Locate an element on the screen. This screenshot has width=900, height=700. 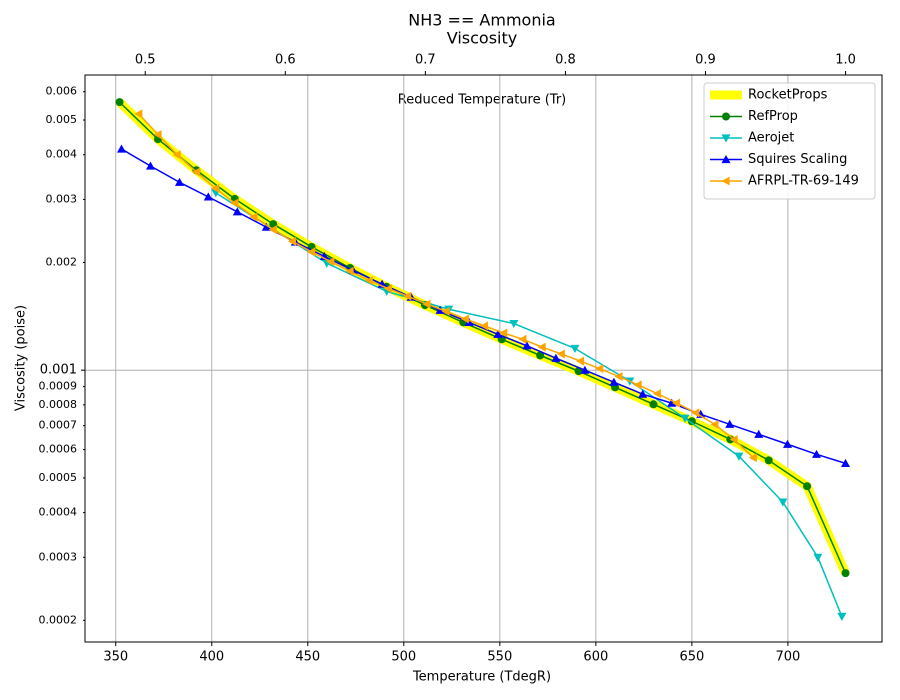
x-tick-label: 550 is located at coordinates (499, 657).